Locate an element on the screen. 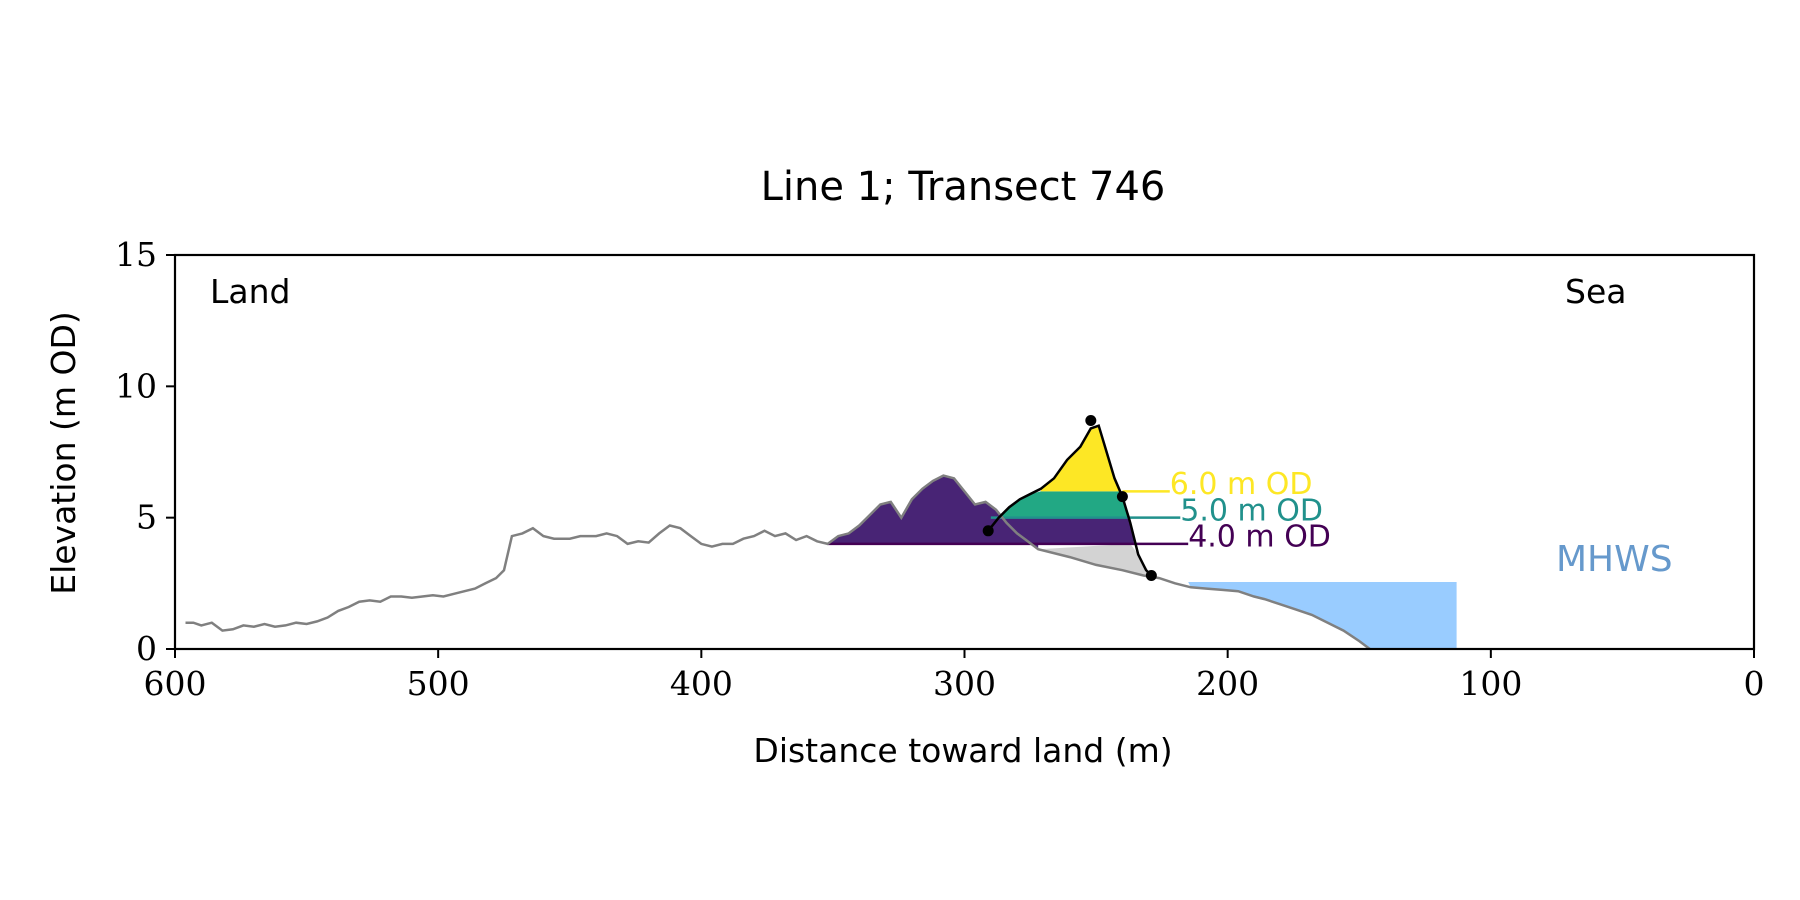 This screenshot has width=1800, height=900. chart-title: Line 1; Transect 746 is located at coordinates (963, 187).